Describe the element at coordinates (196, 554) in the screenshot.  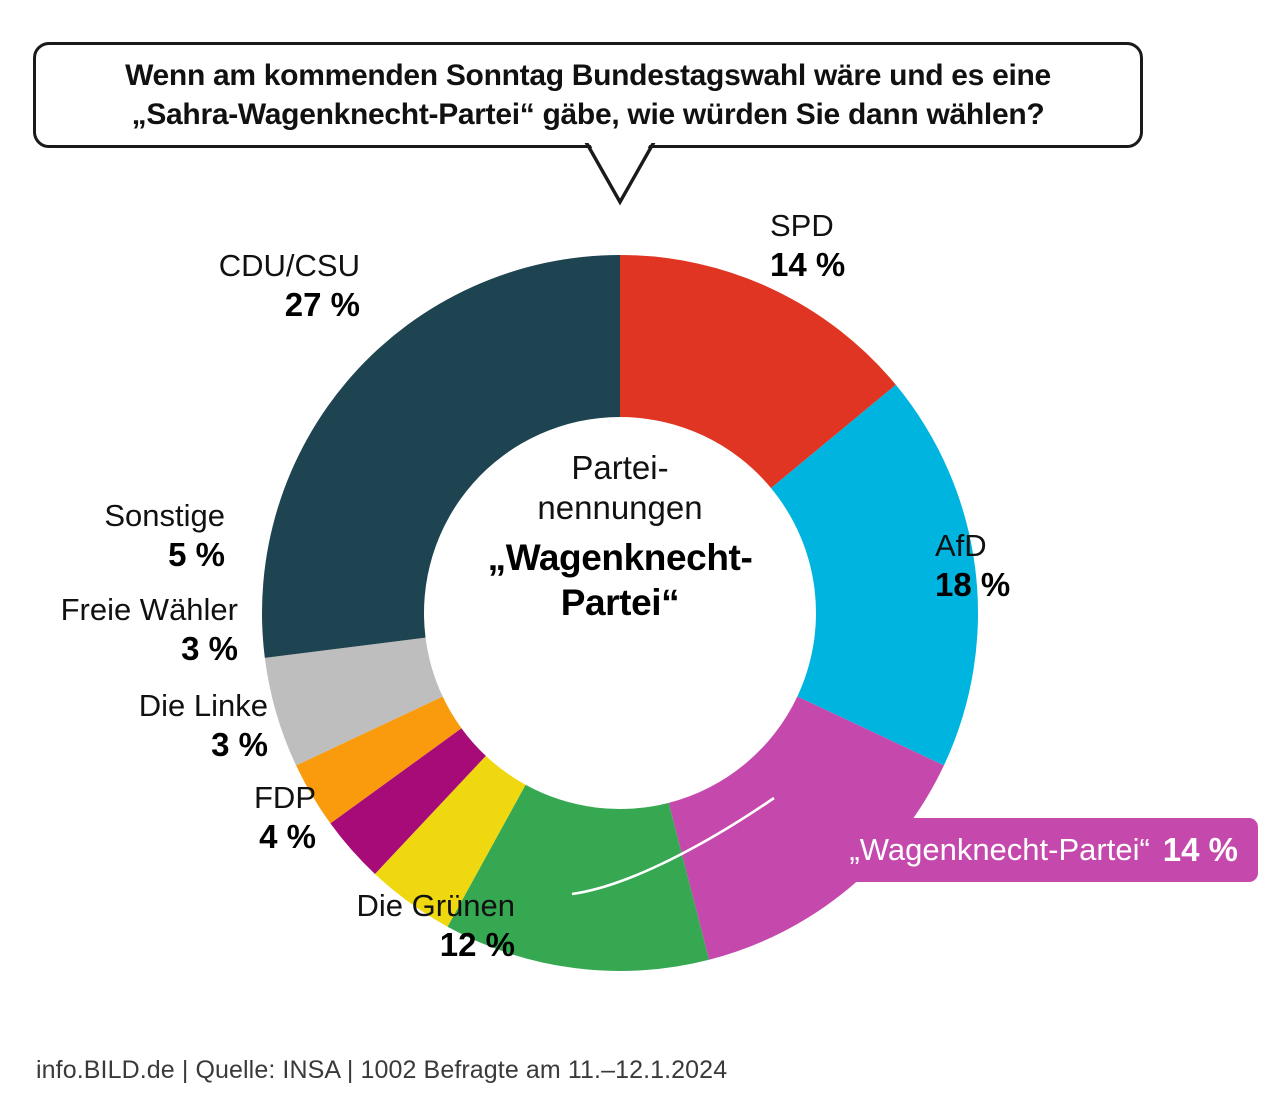
I see `slice-label-sonstige-value: 5 %` at that location.